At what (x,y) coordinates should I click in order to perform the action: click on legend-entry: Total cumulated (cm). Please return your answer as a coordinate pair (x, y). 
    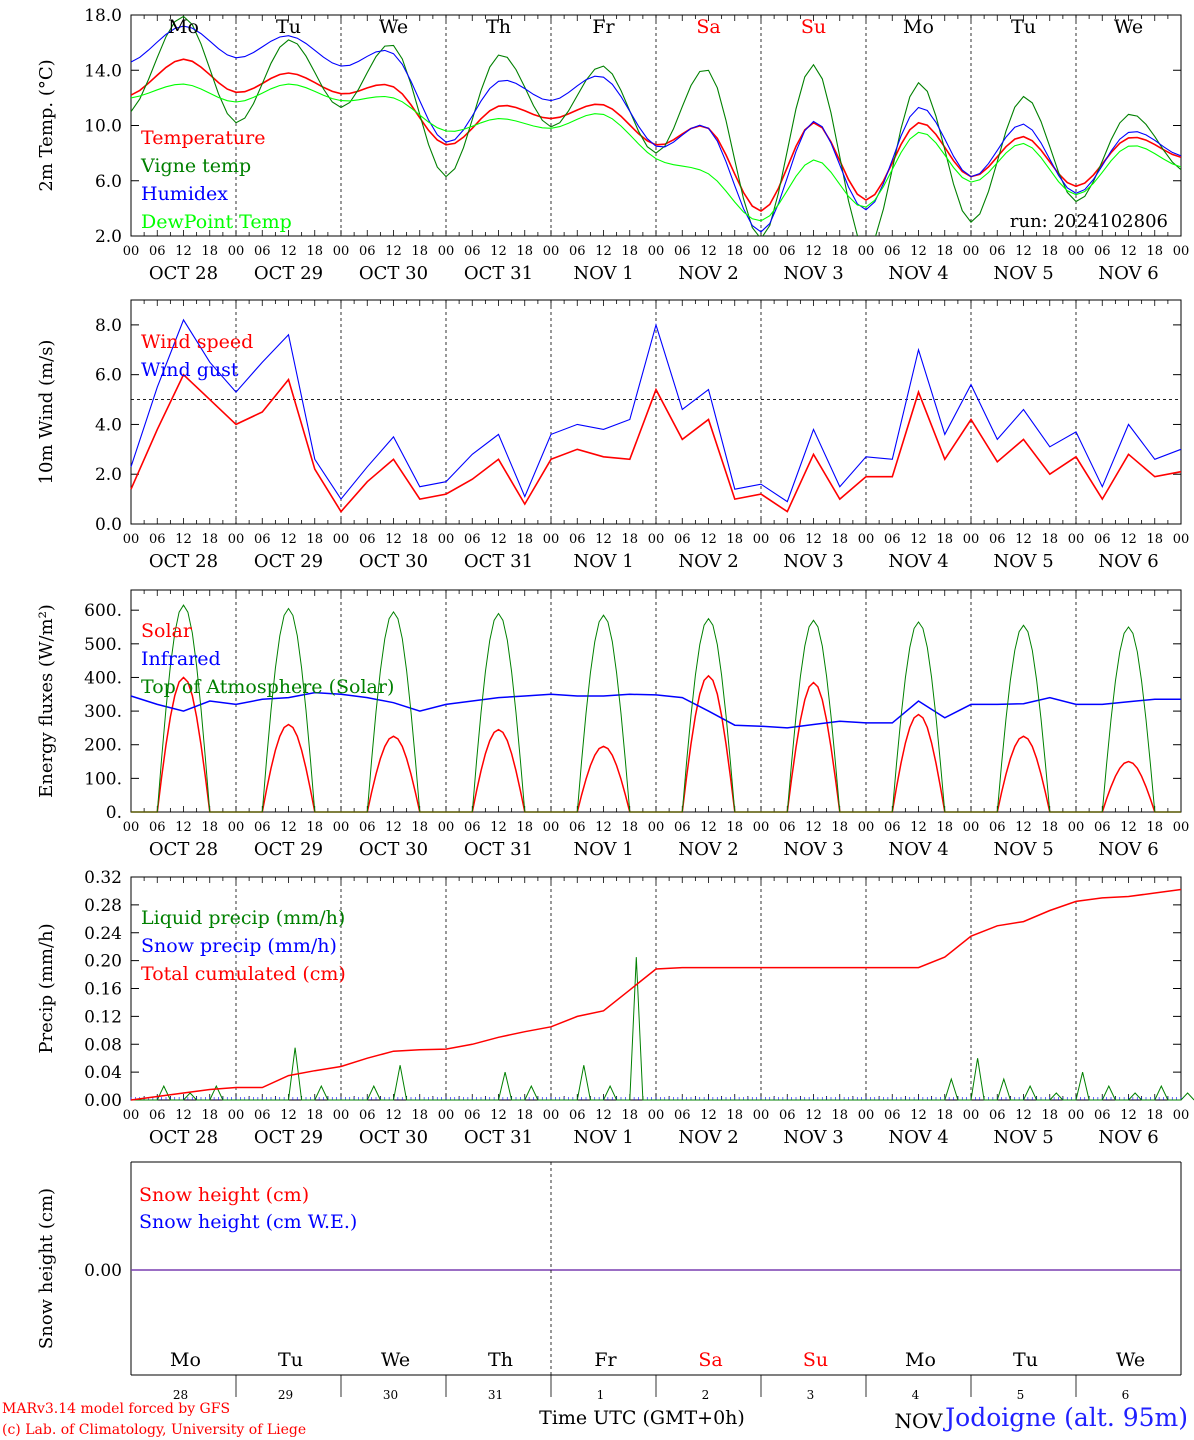
    Looking at the image, I should click on (243, 974).